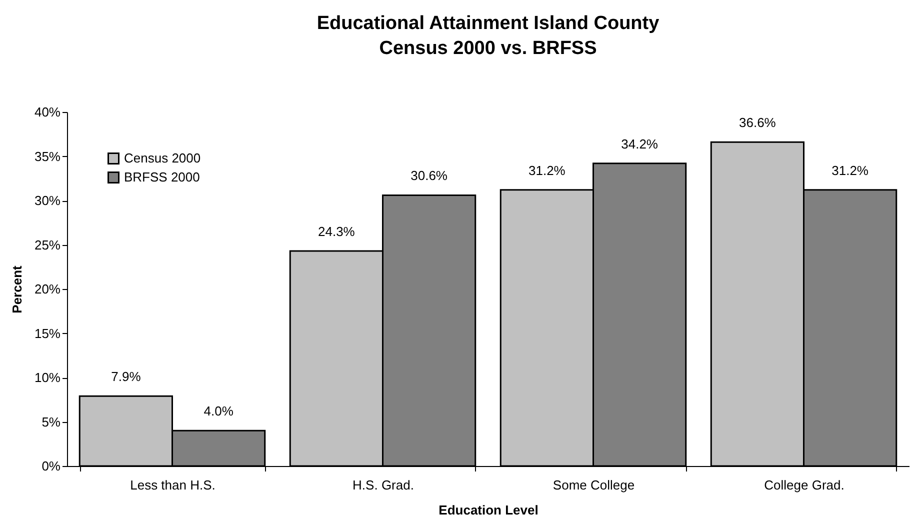  What do you see at coordinates (47, 333) in the screenshot?
I see `y-tick-label: 15%` at bounding box center [47, 333].